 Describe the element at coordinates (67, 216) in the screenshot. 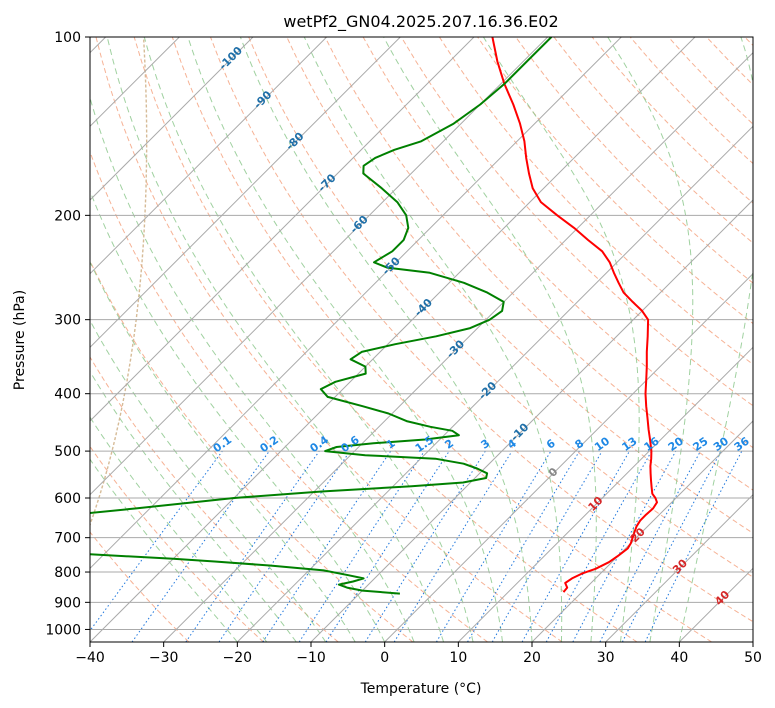

I see `y-tick-label: 200` at that location.